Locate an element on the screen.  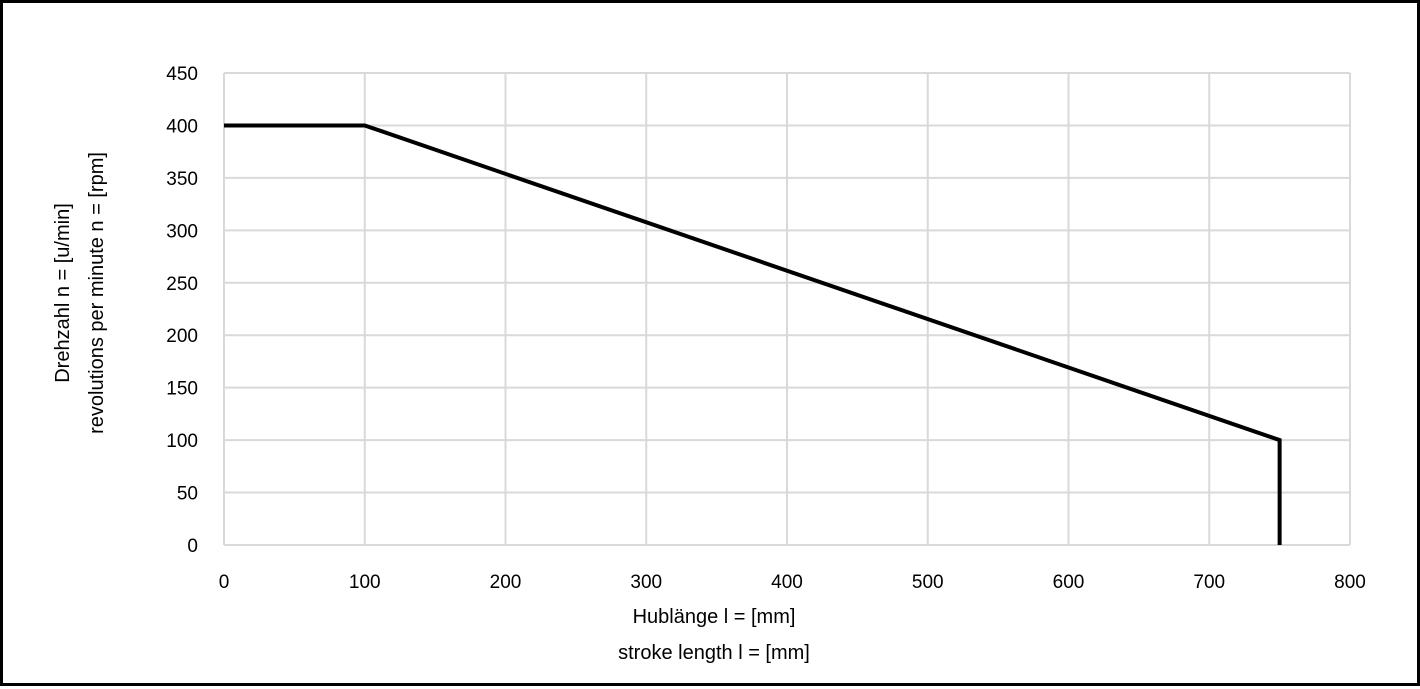
y-tick-label: 250 is located at coordinates (182, 284).